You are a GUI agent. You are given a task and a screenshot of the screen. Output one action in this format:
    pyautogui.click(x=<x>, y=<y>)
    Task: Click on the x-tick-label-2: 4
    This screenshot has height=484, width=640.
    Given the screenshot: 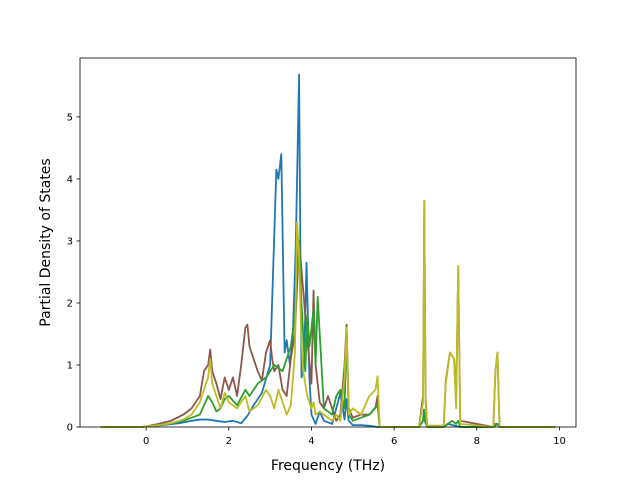 What is the action you would take?
    pyautogui.click(x=311, y=441)
    